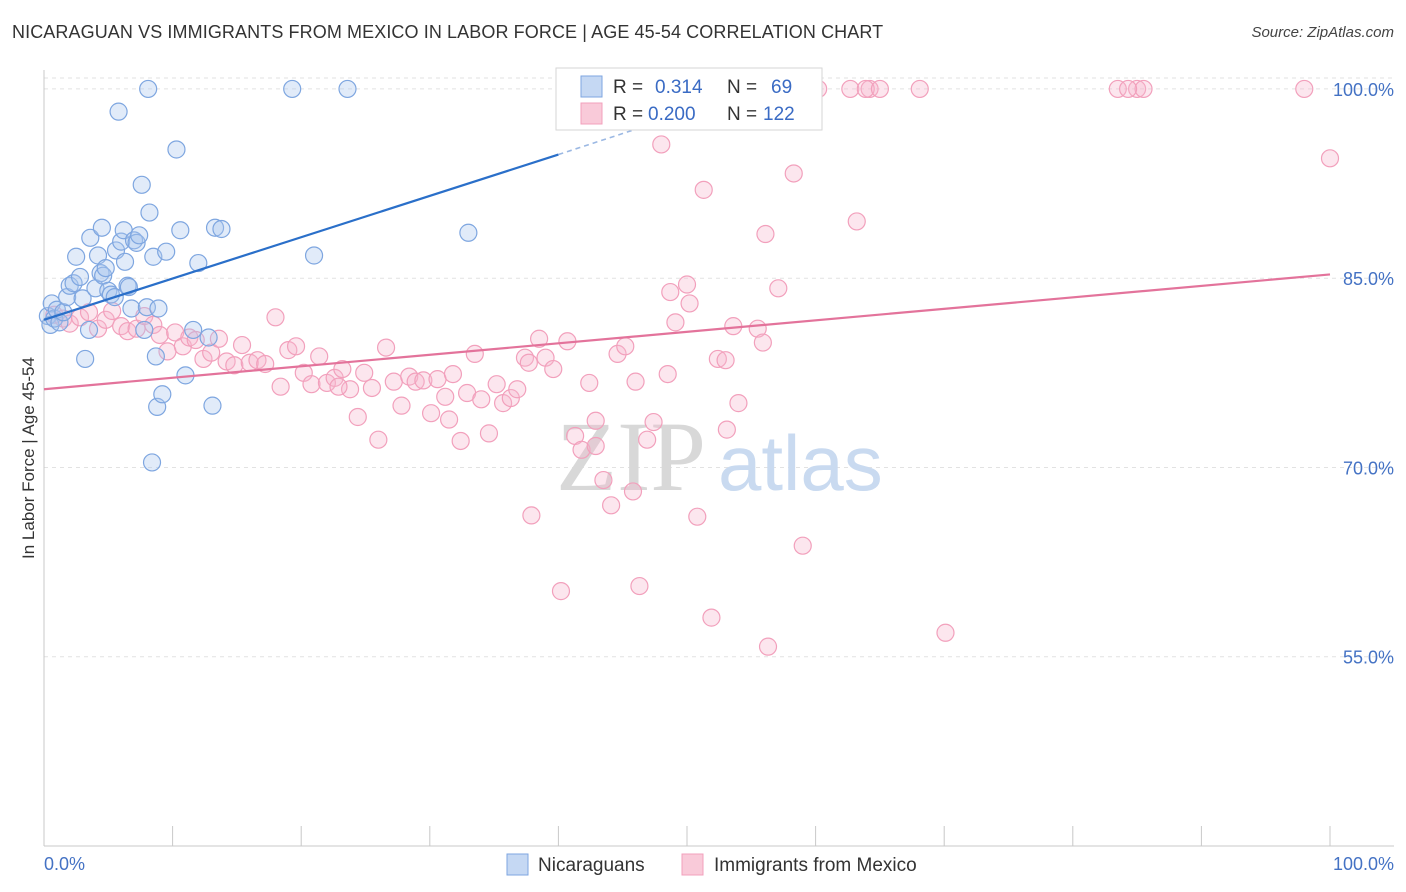 The image size is (1406, 892). I want to click on legend-r-value-1: 0.314, so click(679, 87).